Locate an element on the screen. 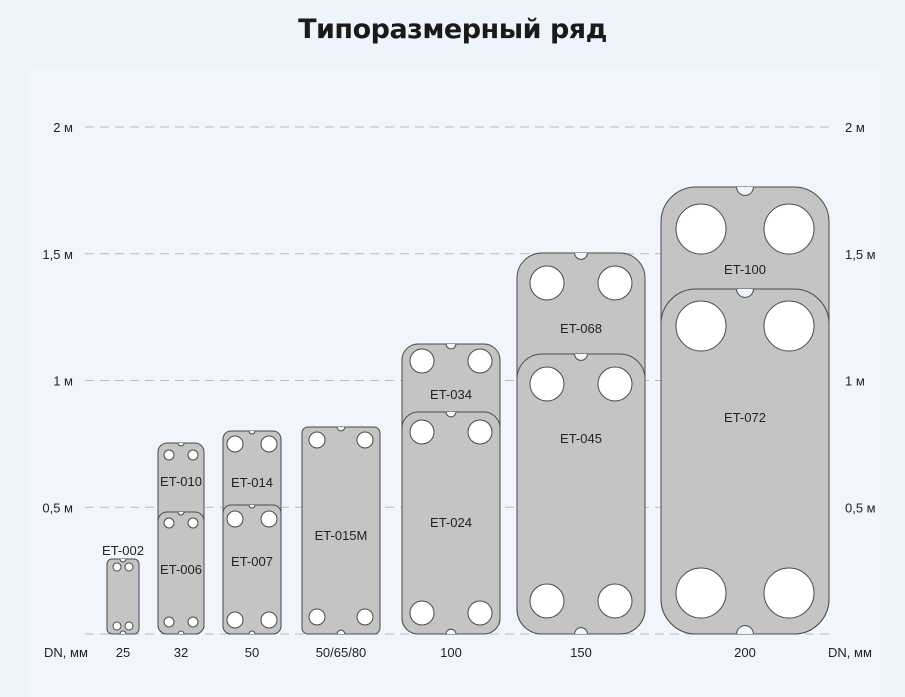 Image resolution: width=905 pixels, height=697 pixels. y-tick-label-left: 0,5 м is located at coordinates (57, 507).